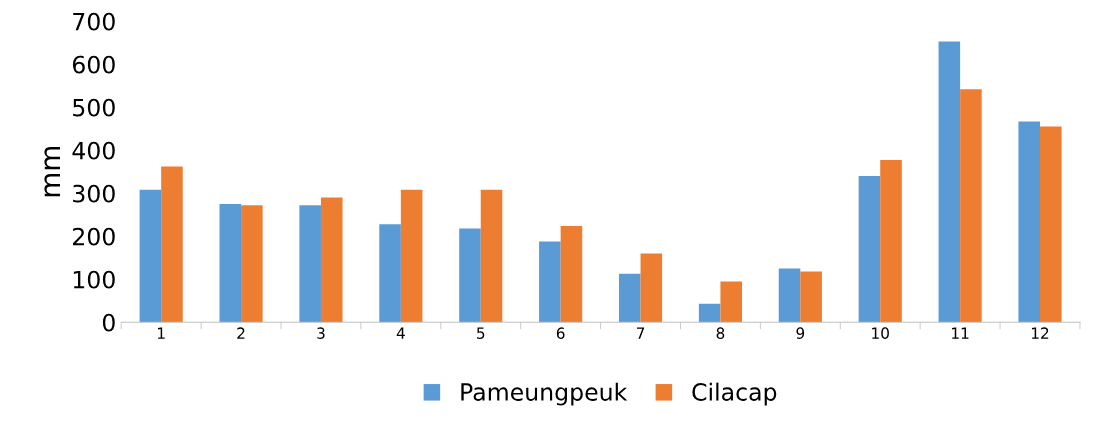 The height and width of the screenshot is (424, 1102). Describe the element at coordinates (560, 333) in the screenshot. I see `x-tick-label: 6` at that location.